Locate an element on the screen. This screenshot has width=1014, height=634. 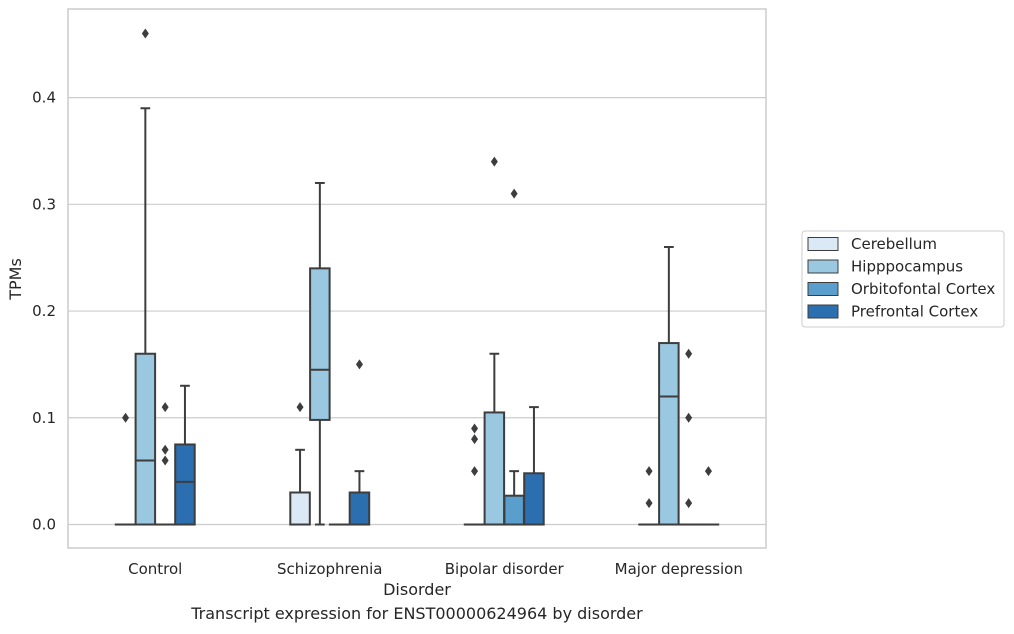
legend-frame is located at coordinates (903, 279).